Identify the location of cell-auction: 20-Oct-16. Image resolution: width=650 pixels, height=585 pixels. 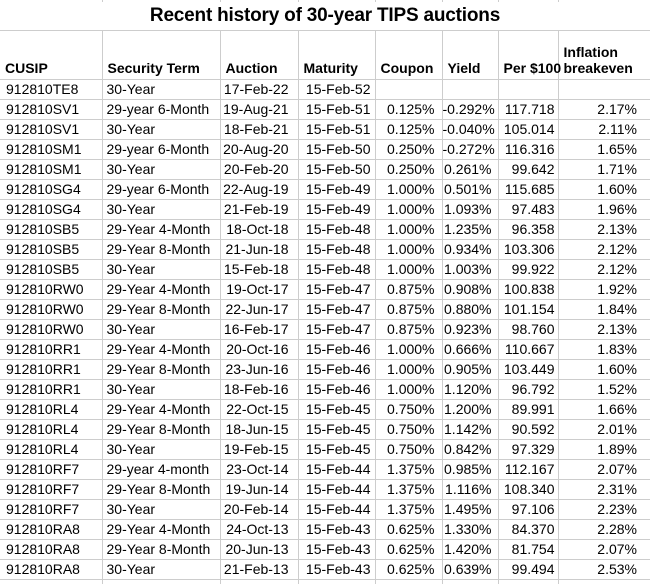
(259, 349).